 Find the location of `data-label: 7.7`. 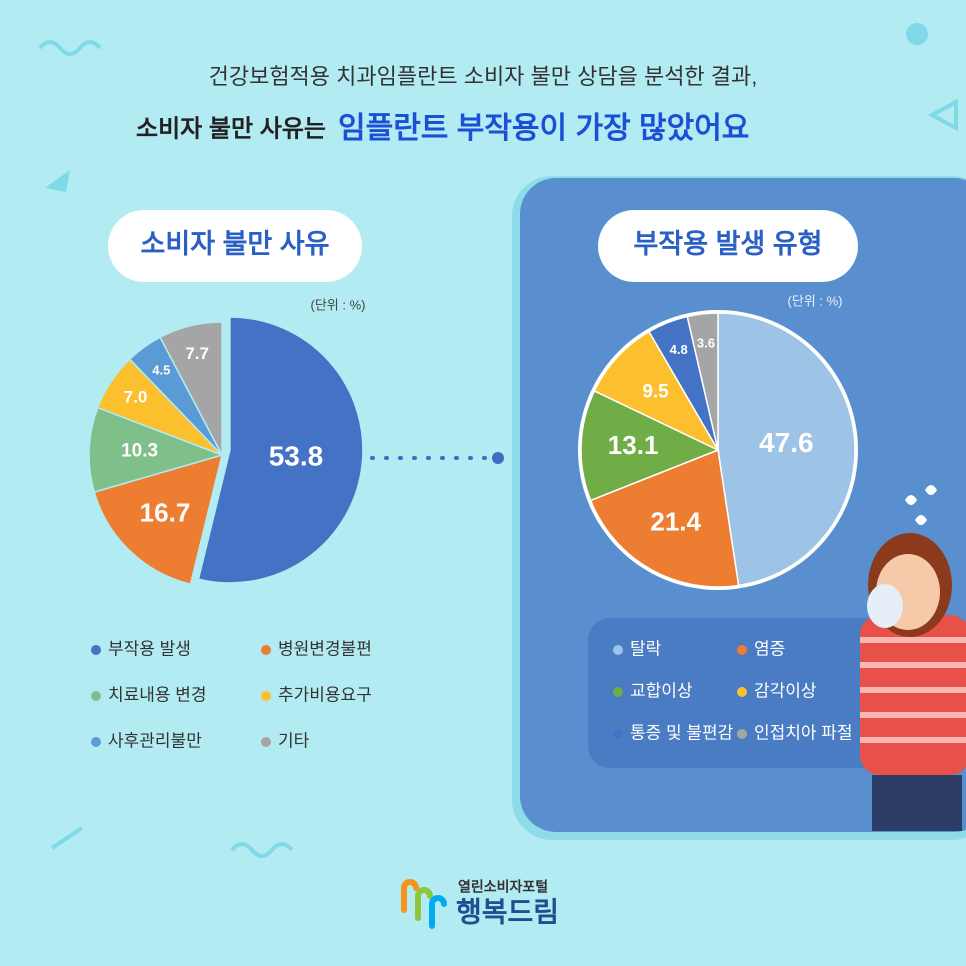

data-label: 7.7 is located at coordinates (197, 353).